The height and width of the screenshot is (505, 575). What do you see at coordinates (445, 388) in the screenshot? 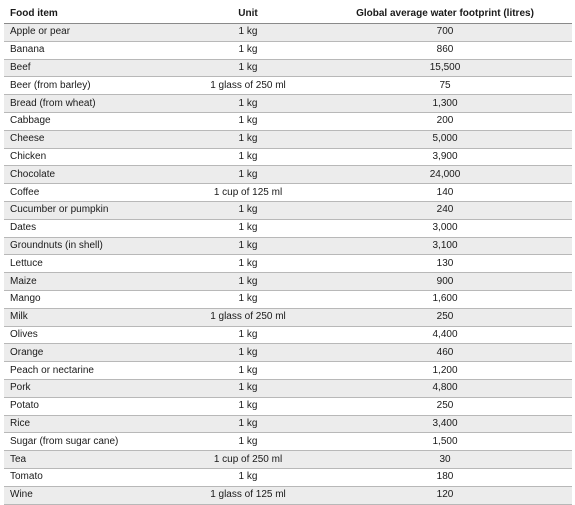
I see `cell-water-footprint: 4,800` at bounding box center [445, 388].